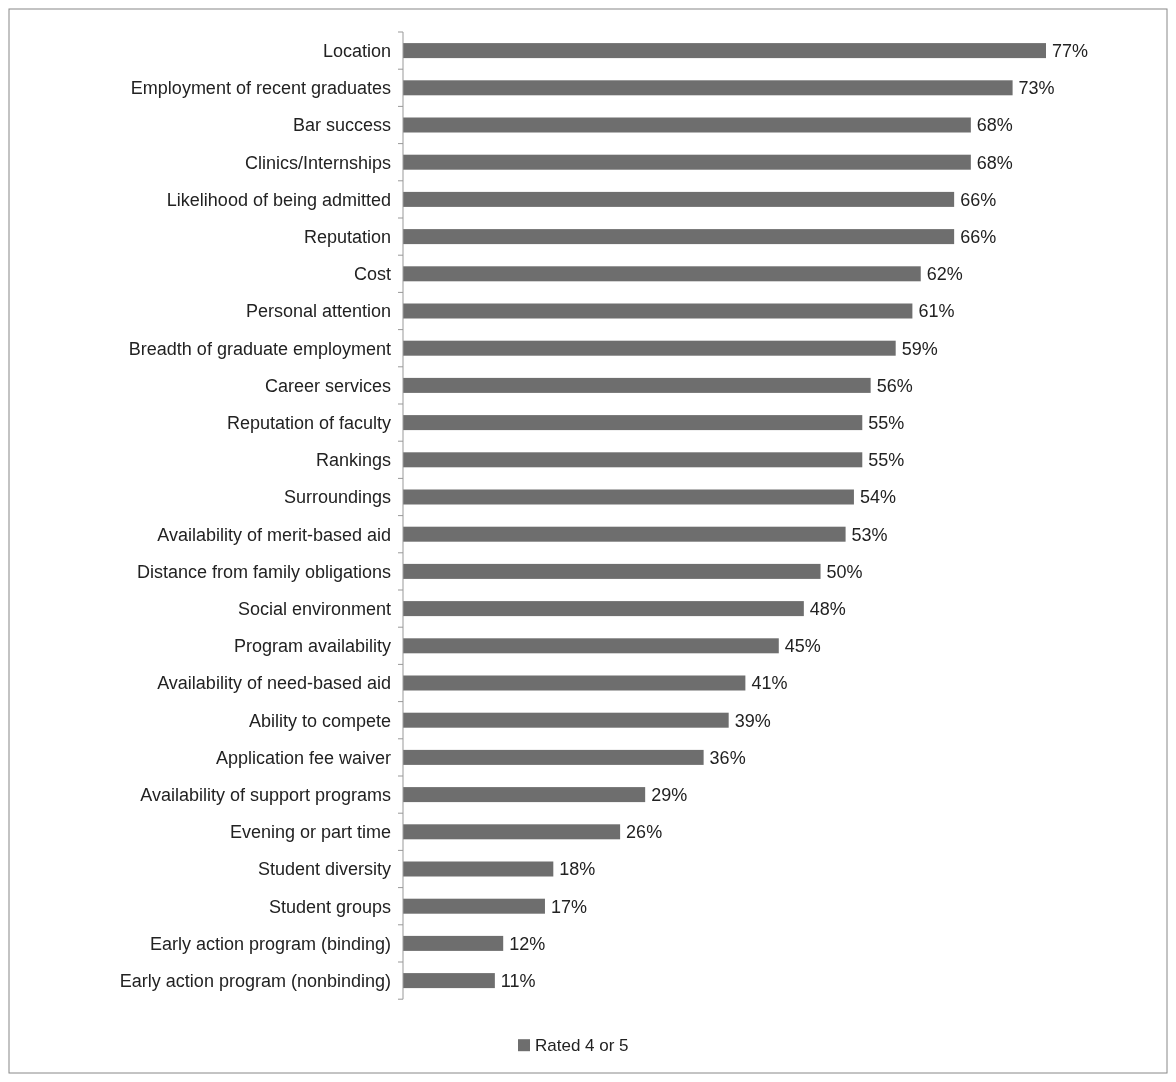 Image resolution: width=1176 pixels, height=1082 pixels. What do you see at coordinates (255, 980) in the screenshot?
I see `y-tick-label: Early action program (nonbinding)` at bounding box center [255, 980].